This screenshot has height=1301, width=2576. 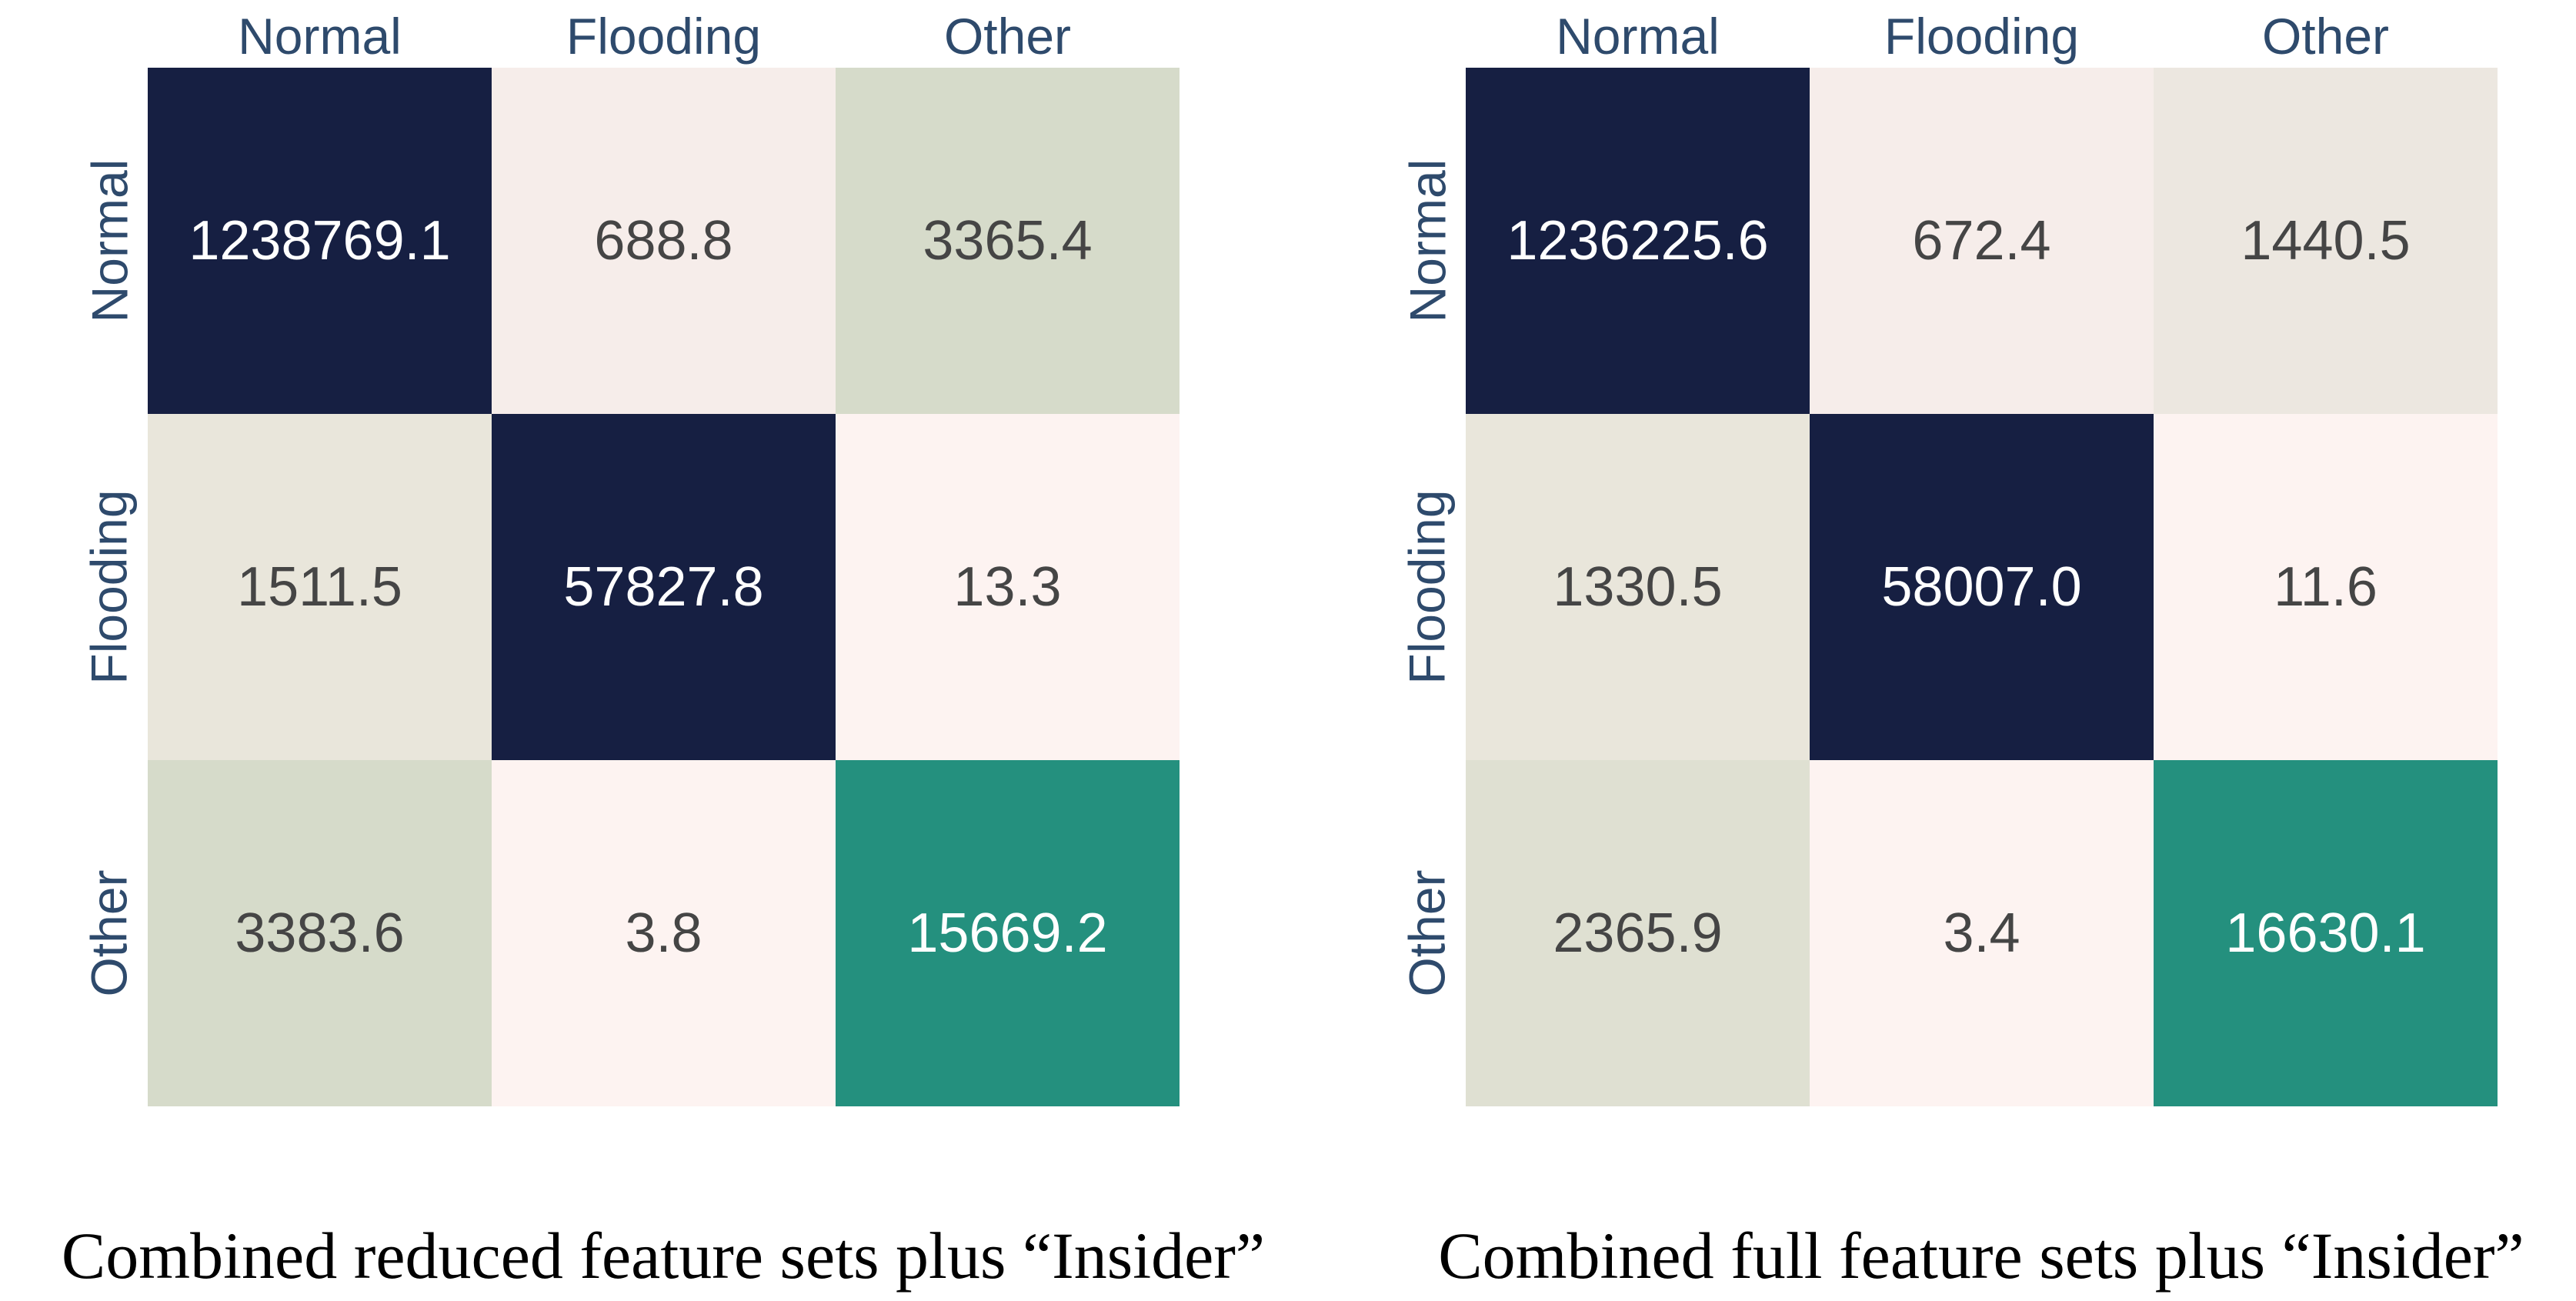 I want to click on cell-flooding-normal: 1511.5, so click(x=320, y=587).